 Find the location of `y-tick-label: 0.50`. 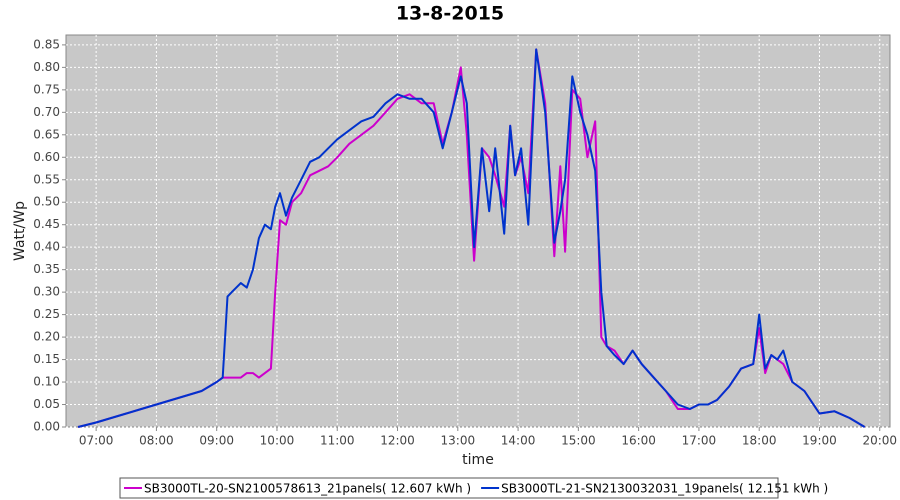

y-tick-label: 0.50 is located at coordinates (46, 202).